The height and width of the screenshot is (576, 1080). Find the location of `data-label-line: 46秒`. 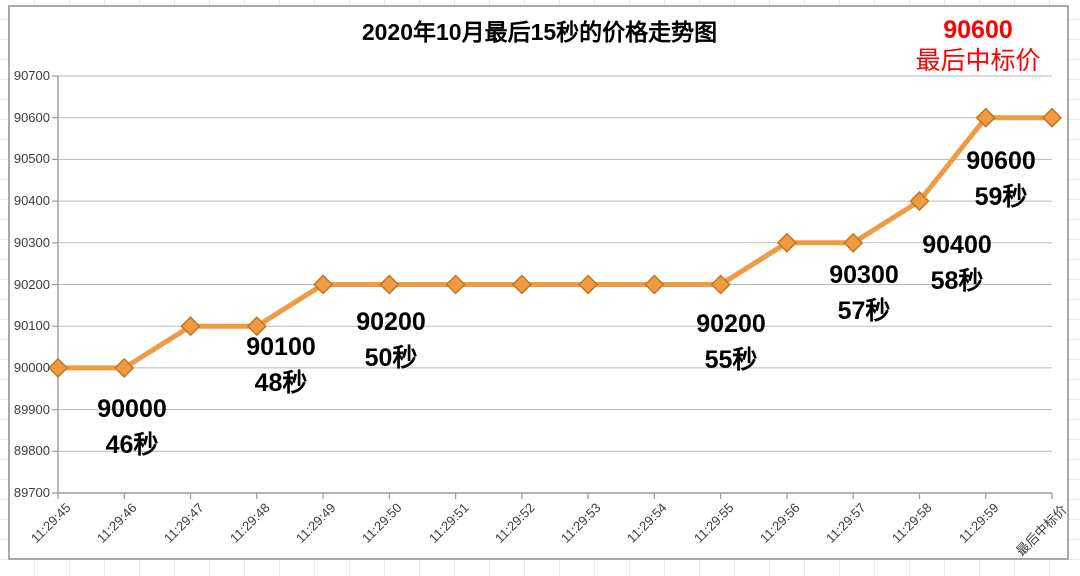

data-label-line: 46秒 is located at coordinates (132, 445).